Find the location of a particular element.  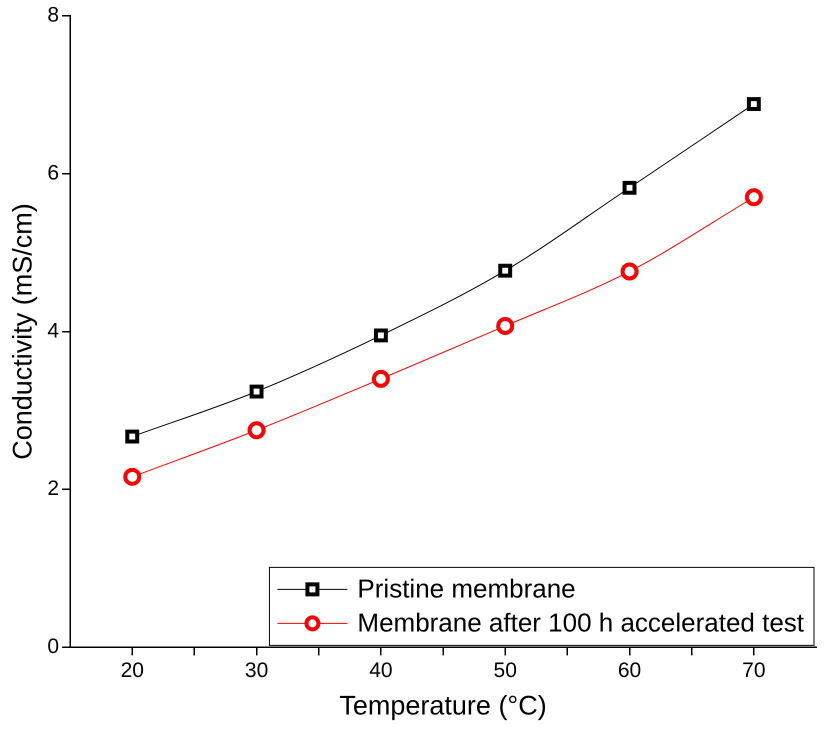

x-tick-label: 50 is located at coordinates (505, 670).